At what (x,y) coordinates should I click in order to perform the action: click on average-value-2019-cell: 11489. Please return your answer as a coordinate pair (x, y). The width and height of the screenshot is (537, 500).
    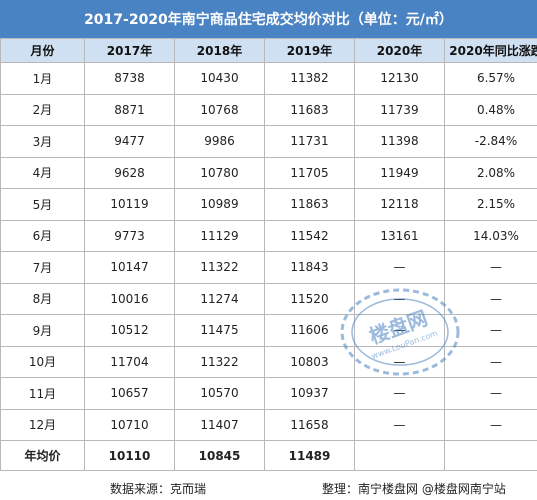
    Looking at the image, I should click on (309, 455).